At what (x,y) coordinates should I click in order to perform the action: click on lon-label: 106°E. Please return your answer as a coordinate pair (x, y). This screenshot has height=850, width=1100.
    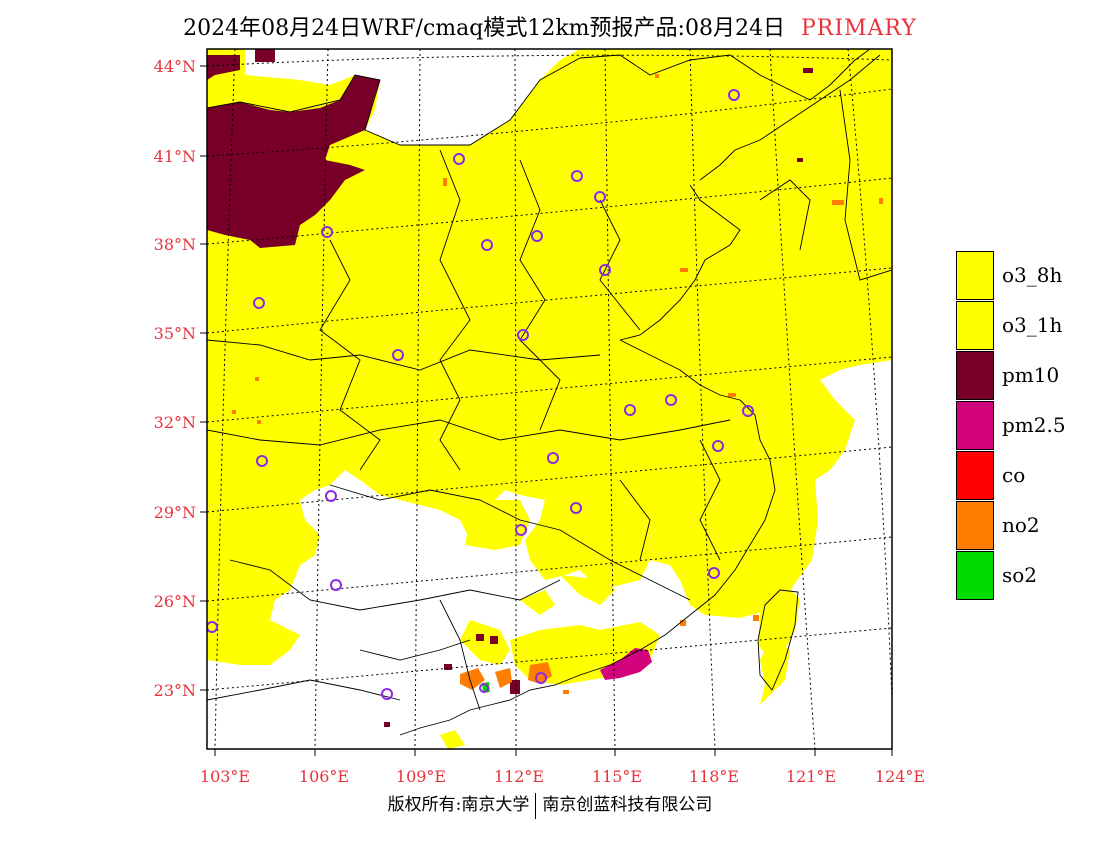
    Looking at the image, I should click on (324, 776).